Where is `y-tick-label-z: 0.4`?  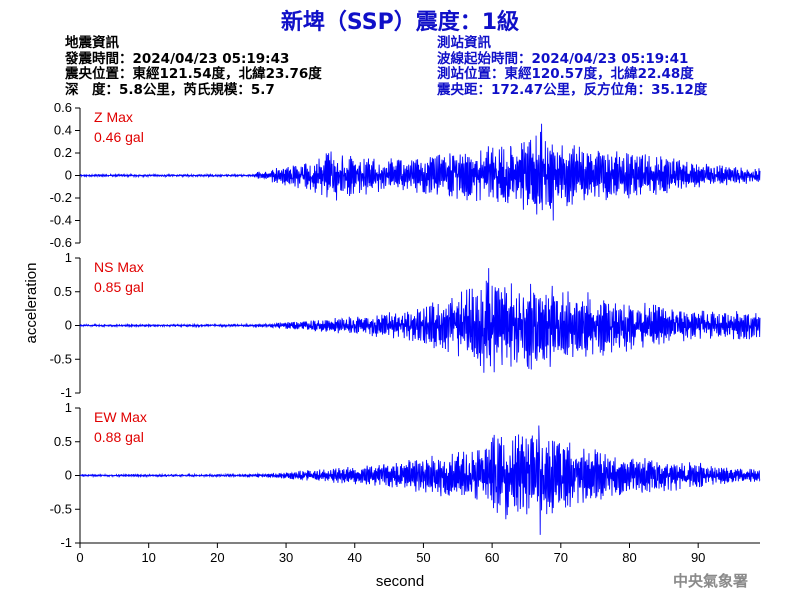 y-tick-label-z: 0.4 is located at coordinates (63, 130).